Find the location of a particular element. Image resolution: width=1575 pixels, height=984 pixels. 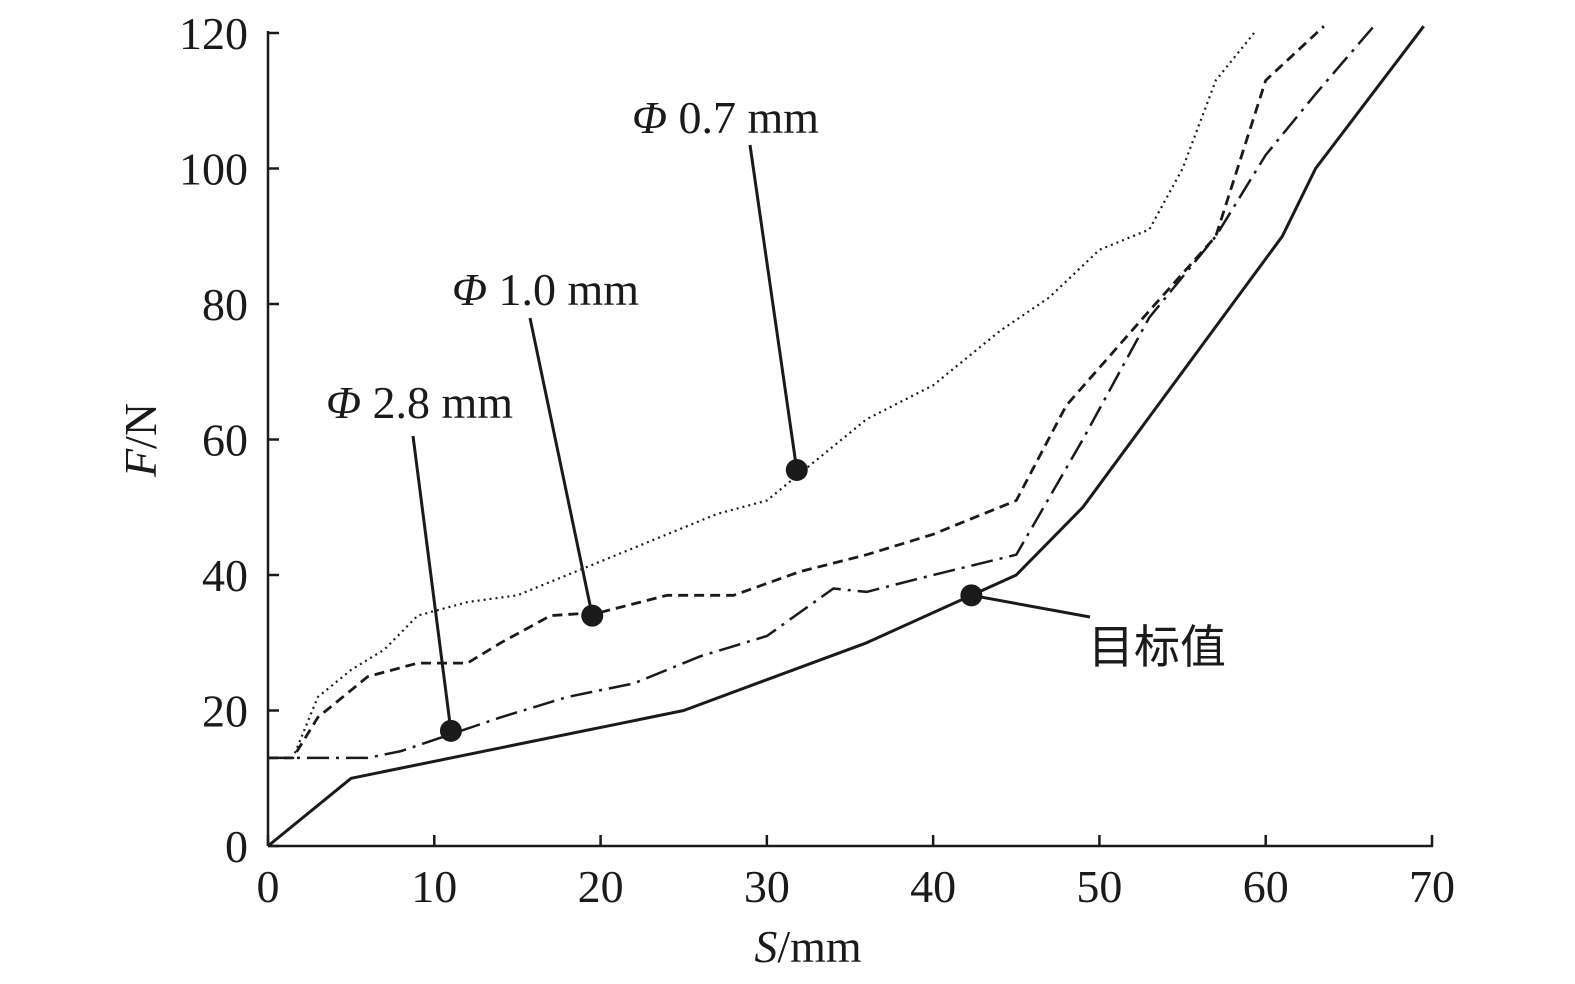

x-tick-label: 40 is located at coordinates (933, 886).